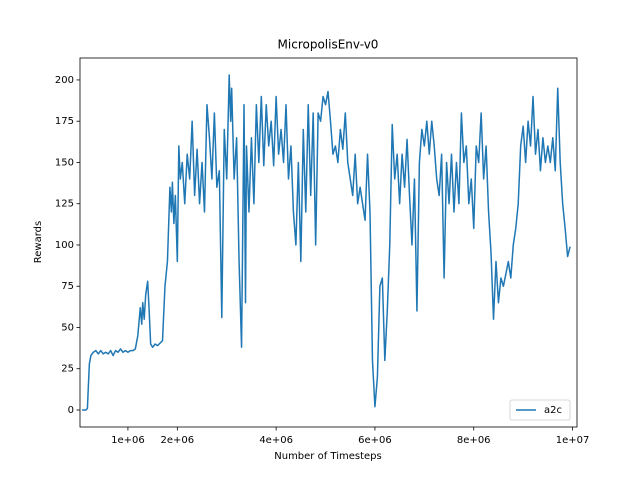 The image size is (640, 484). I want to click on x-tick-label: 6e+06, so click(375, 440).